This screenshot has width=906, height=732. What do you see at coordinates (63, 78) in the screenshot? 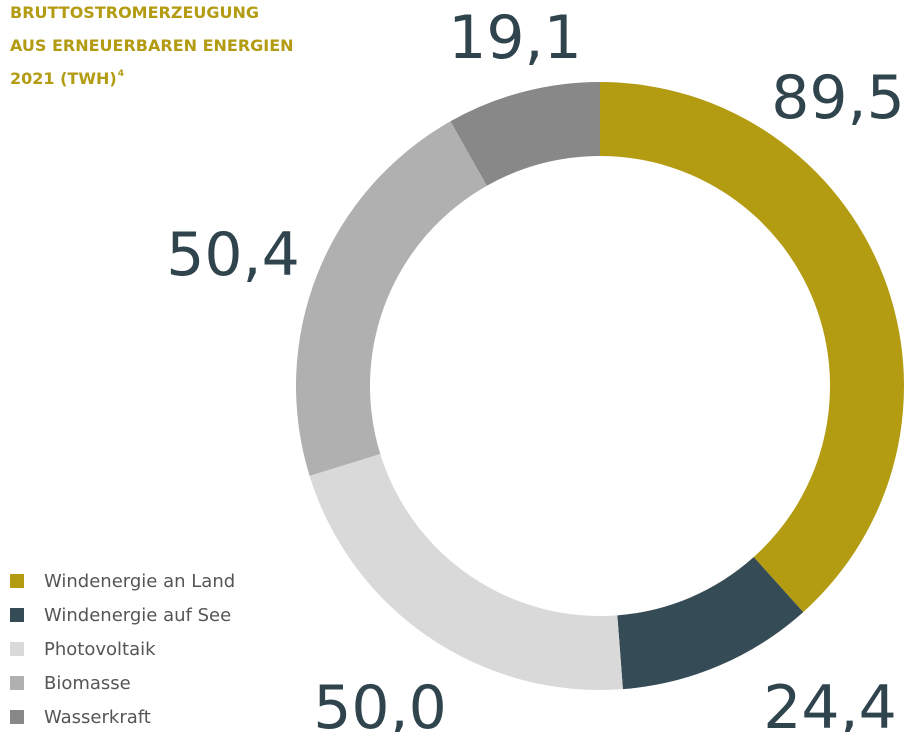
I see `chart-title: 2021 (TWH)` at bounding box center [63, 78].